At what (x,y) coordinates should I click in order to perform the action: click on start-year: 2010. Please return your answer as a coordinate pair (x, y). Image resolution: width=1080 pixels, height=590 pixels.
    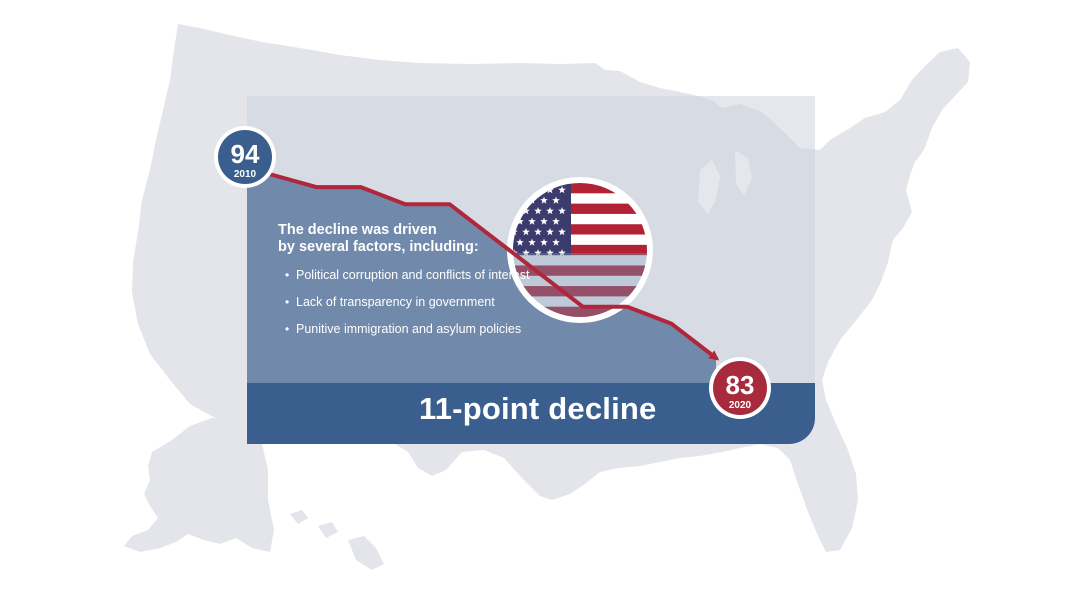
    Looking at the image, I should click on (245, 174).